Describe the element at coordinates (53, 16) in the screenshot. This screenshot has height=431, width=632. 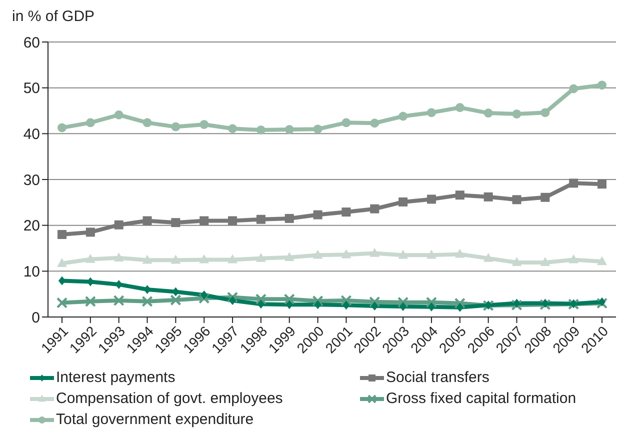
I see `y-axis-title: in % of GDP` at that location.